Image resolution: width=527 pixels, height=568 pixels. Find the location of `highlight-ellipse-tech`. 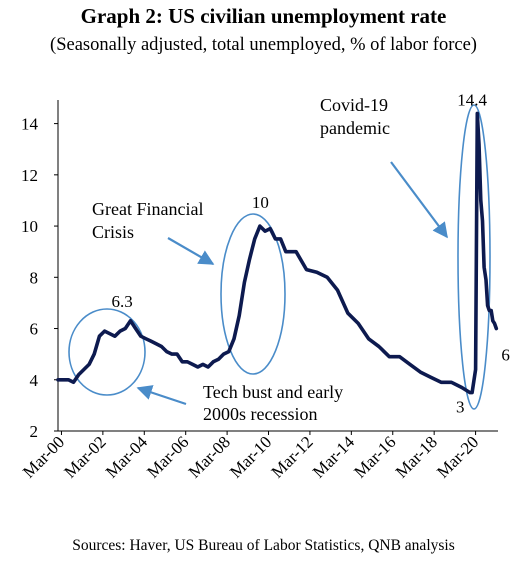

highlight-ellipse-tech is located at coordinates (107, 352).